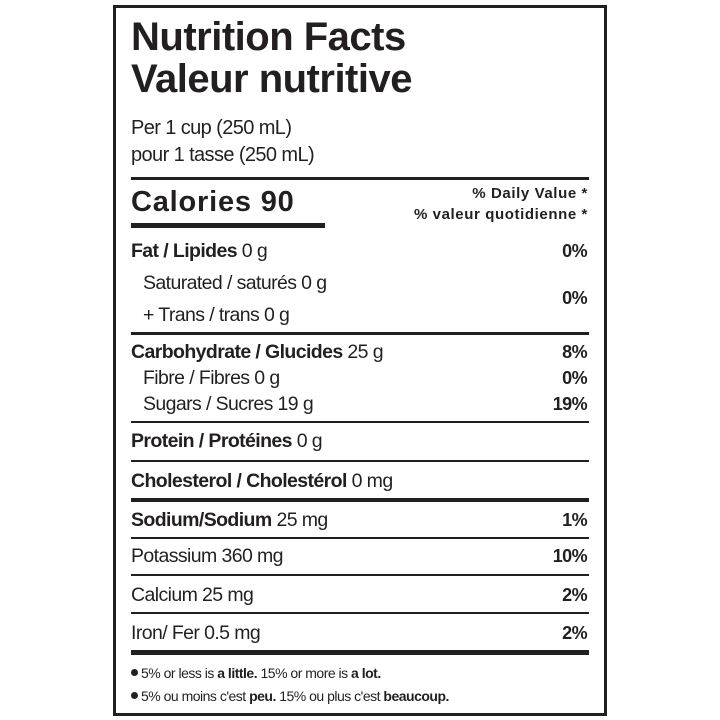  Describe the element at coordinates (299, 520) in the screenshot. I see `nutrient-amount: 25 mg` at that location.